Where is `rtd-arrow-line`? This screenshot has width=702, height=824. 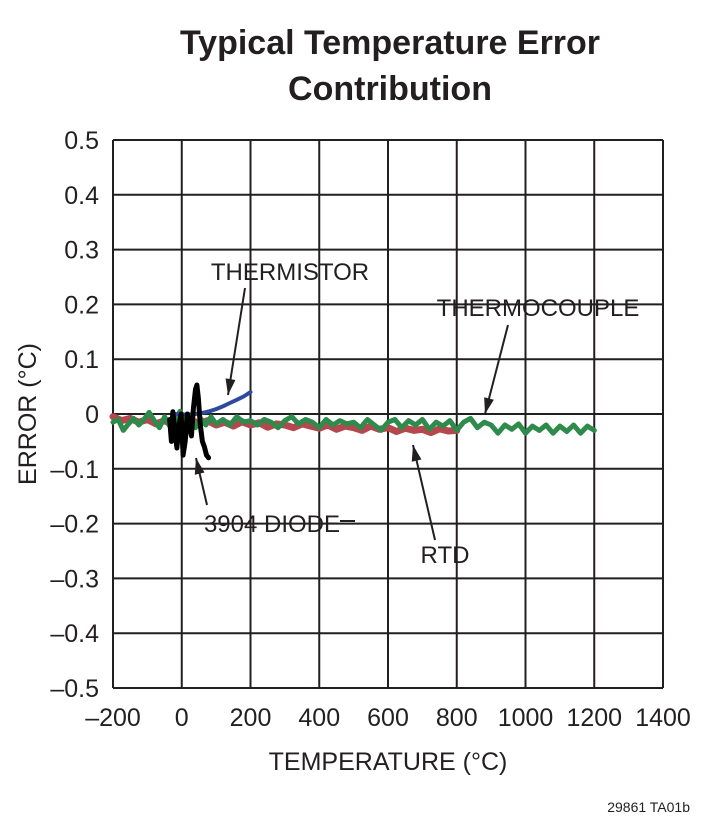 rtd-arrow-line is located at coordinates (424, 492).